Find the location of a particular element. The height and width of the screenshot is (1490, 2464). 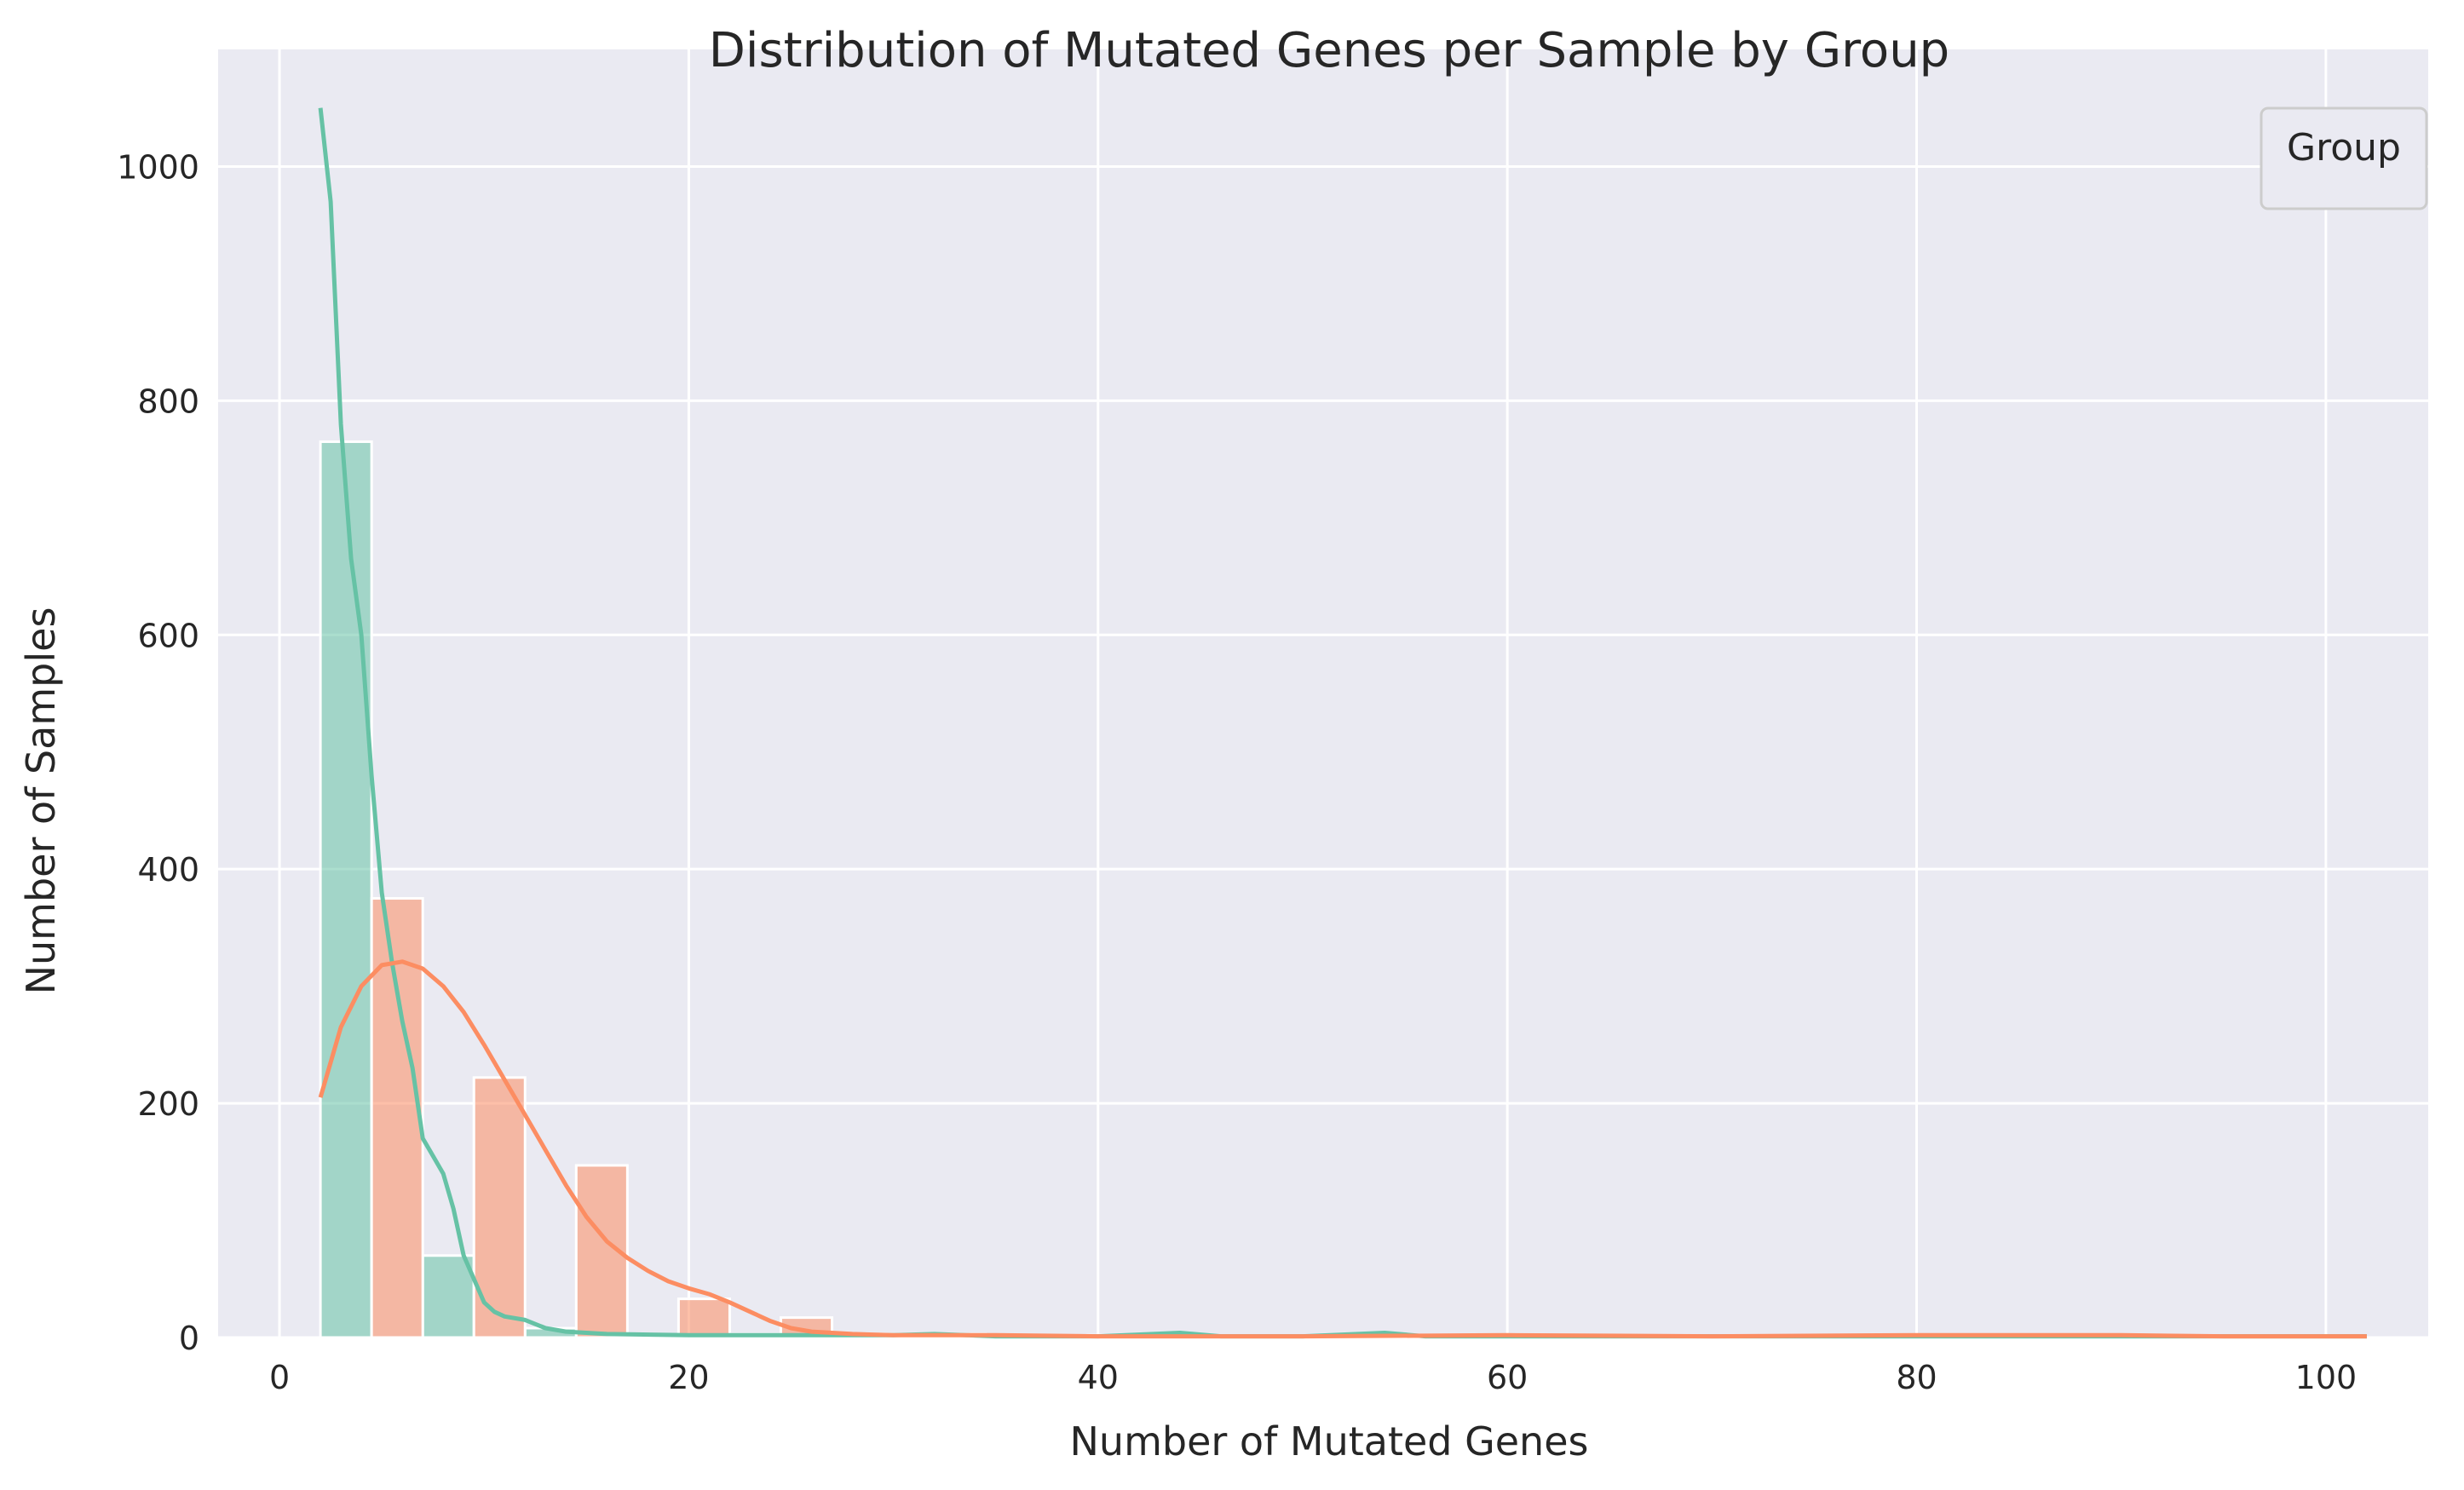

x-tick-label: 20 is located at coordinates (688, 1378).